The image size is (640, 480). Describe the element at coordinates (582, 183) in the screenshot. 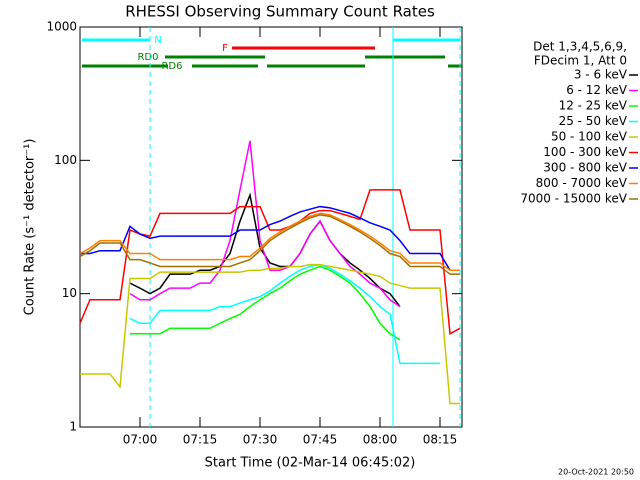

I see `legend-label: 800 - 7000 keV` at that location.